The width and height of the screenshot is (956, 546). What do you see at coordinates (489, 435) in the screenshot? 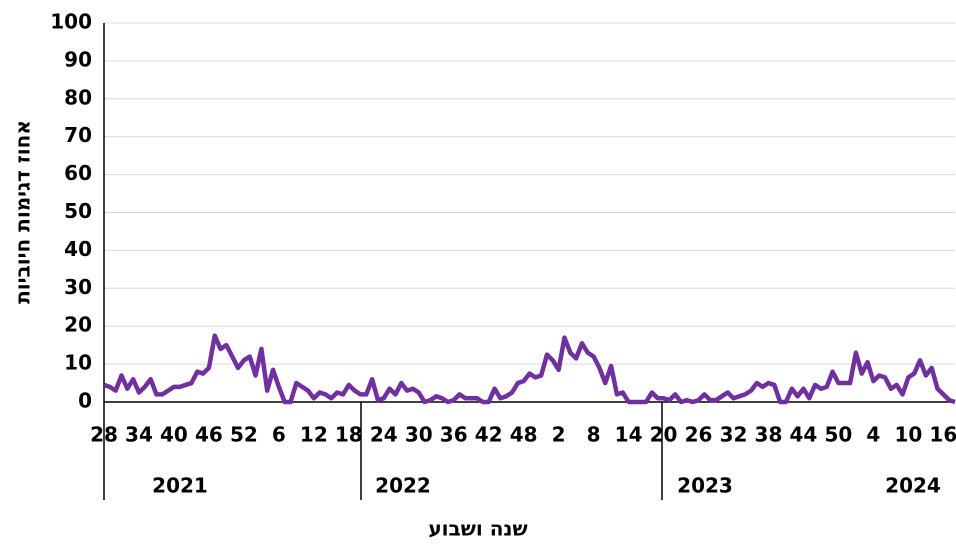
I see `x-tick-label: 42` at bounding box center [489, 435].